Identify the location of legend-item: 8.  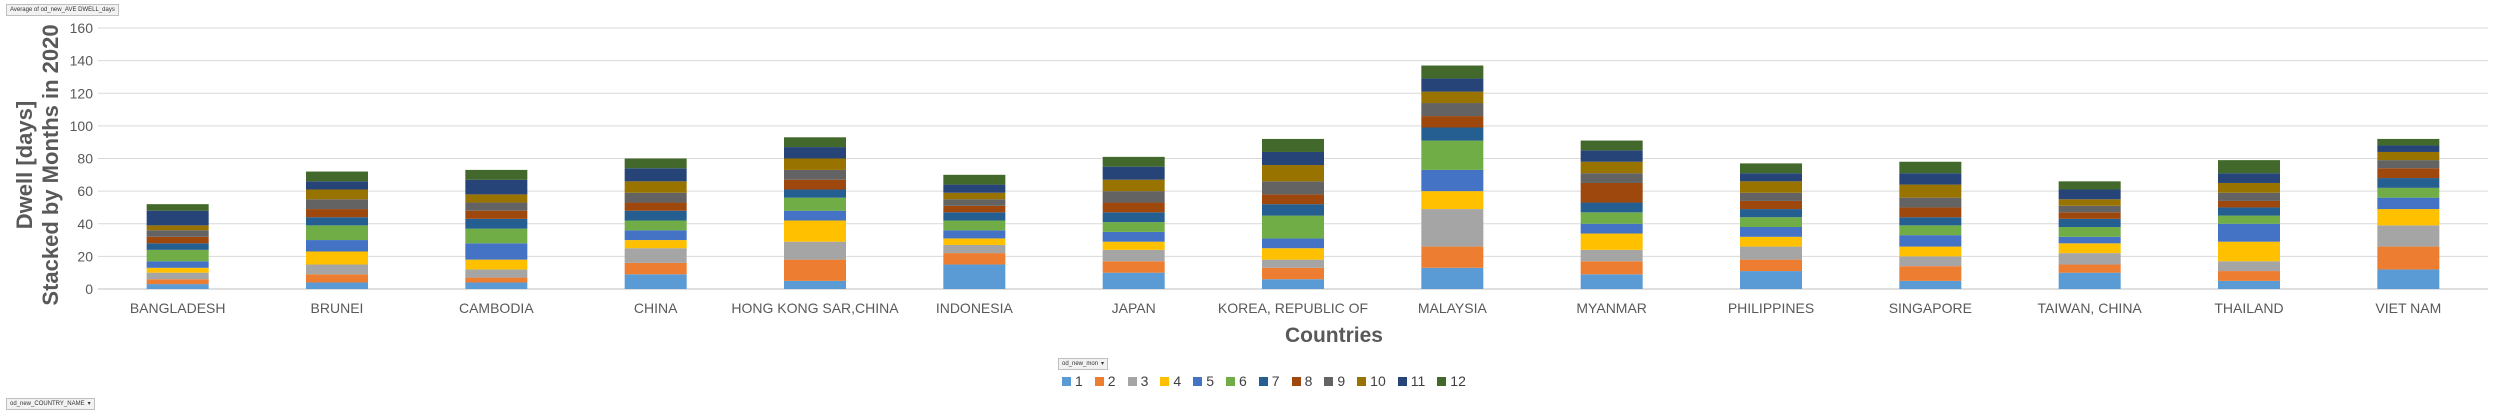
(1301, 381).